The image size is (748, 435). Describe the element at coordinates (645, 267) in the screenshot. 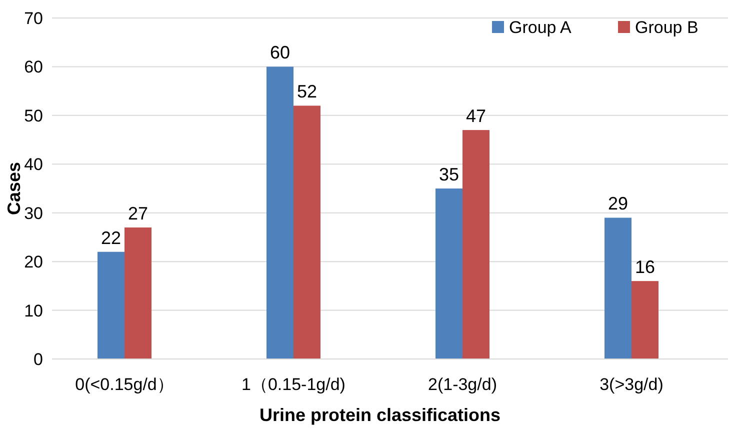

I see `data-label: 16` at that location.